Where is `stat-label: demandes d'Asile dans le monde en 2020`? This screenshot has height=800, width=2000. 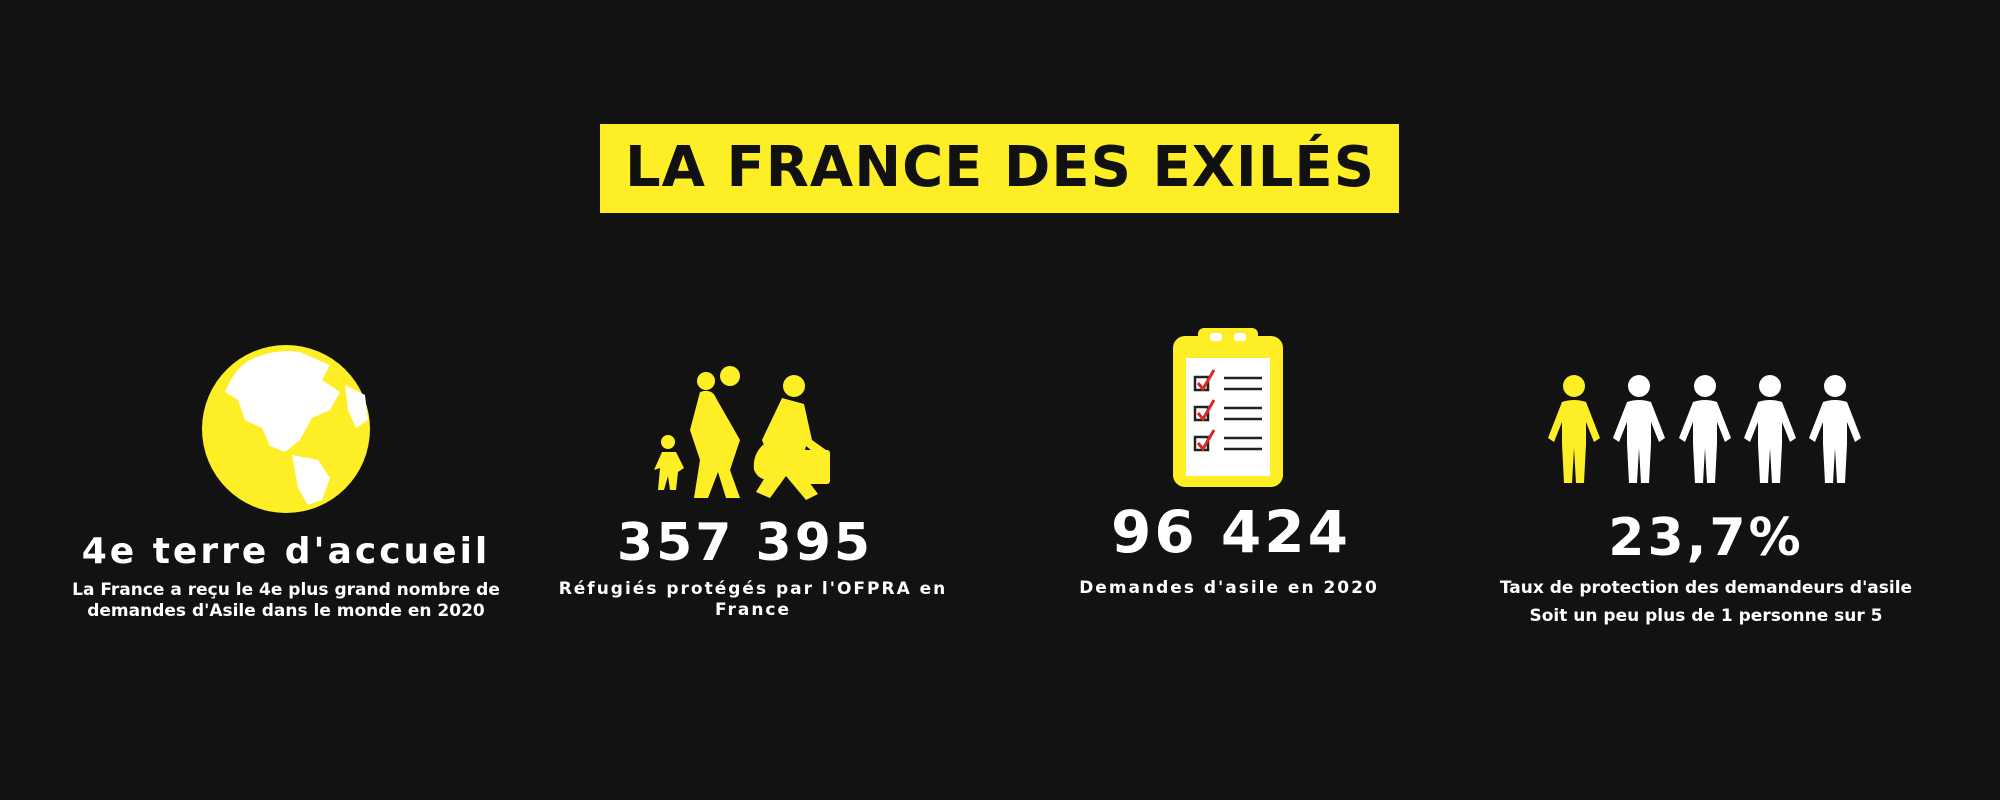 stat-label: demandes d'Asile dans le monde en 2020 is located at coordinates (286, 611).